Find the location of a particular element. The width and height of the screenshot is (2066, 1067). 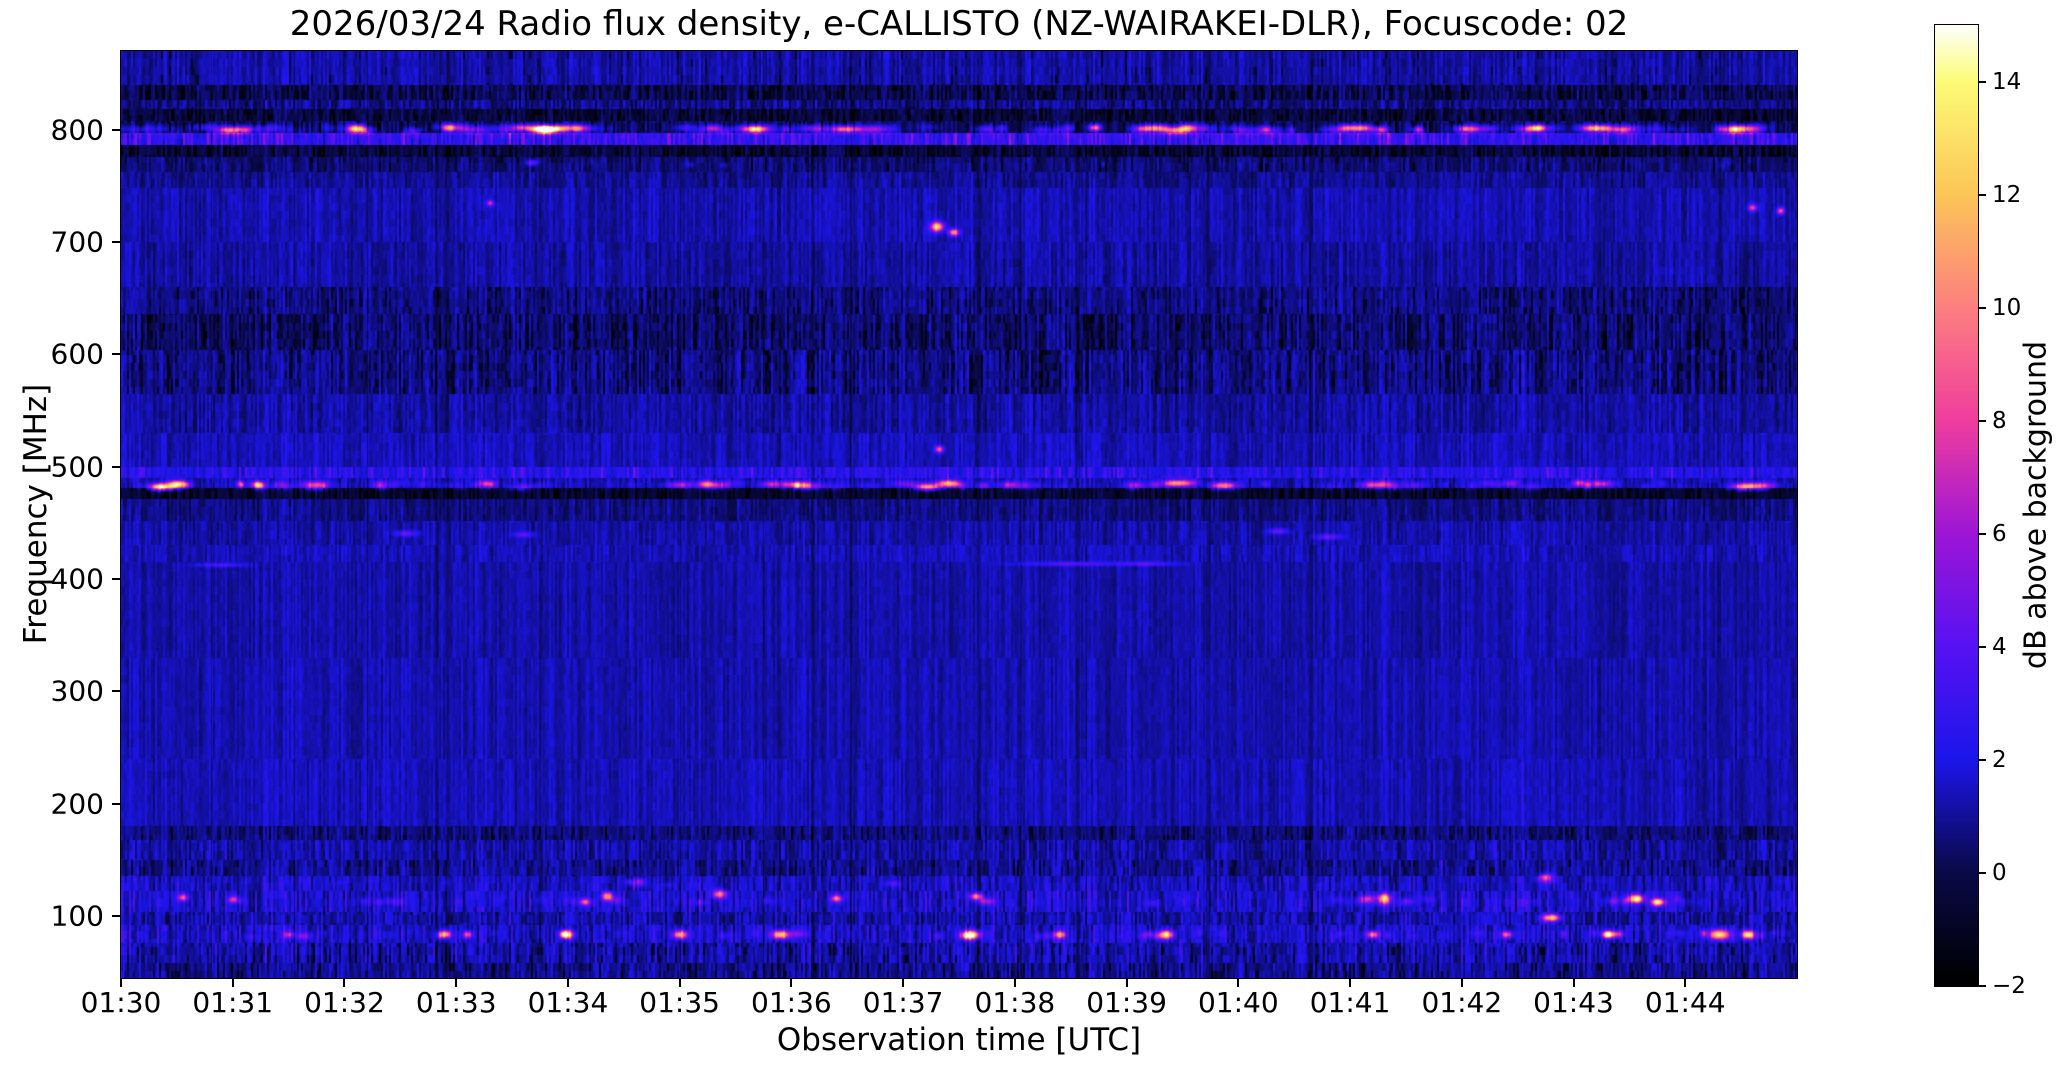

y-tick-label: 400 is located at coordinates (77, 579).